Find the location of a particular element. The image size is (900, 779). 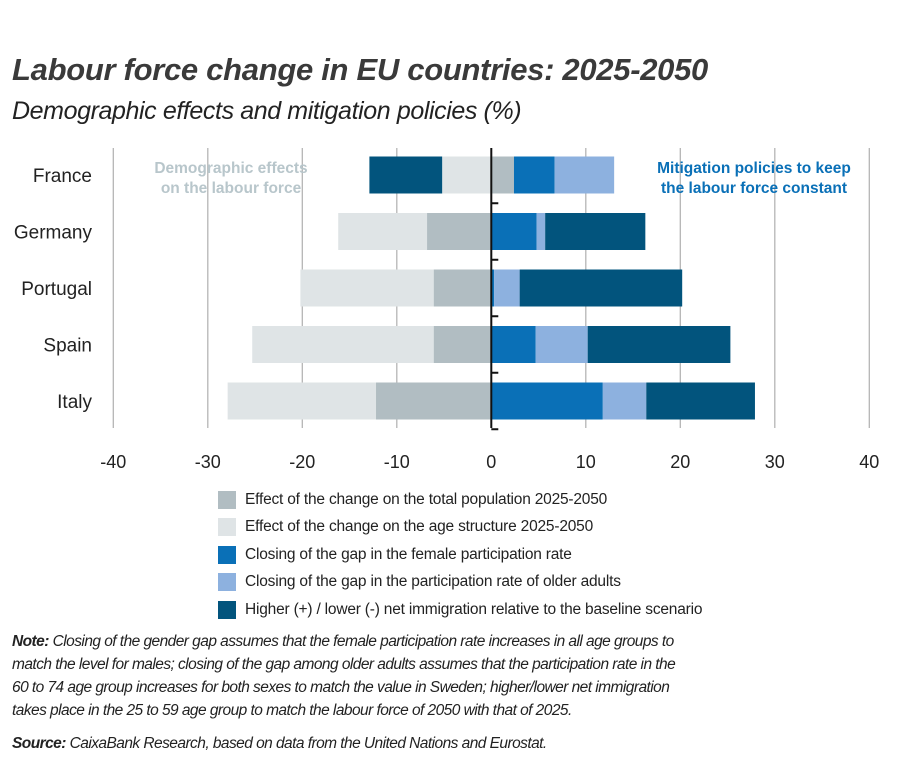

category-label: Portugal is located at coordinates (56, 289).